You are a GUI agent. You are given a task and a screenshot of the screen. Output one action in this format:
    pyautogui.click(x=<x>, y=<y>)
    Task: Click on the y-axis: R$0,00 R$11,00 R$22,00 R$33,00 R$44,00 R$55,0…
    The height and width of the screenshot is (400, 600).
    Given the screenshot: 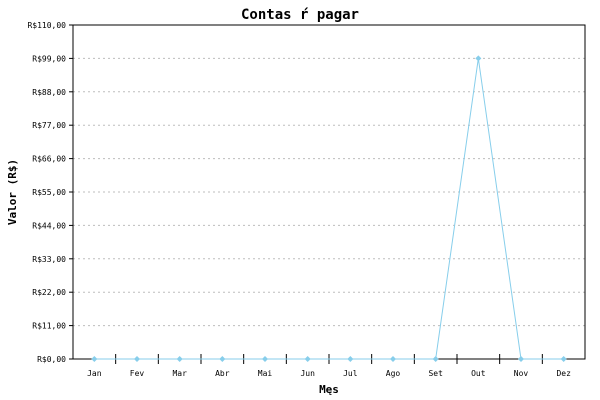 What is the action you would take?
    pyautogui.click(x=50, y=192)
    